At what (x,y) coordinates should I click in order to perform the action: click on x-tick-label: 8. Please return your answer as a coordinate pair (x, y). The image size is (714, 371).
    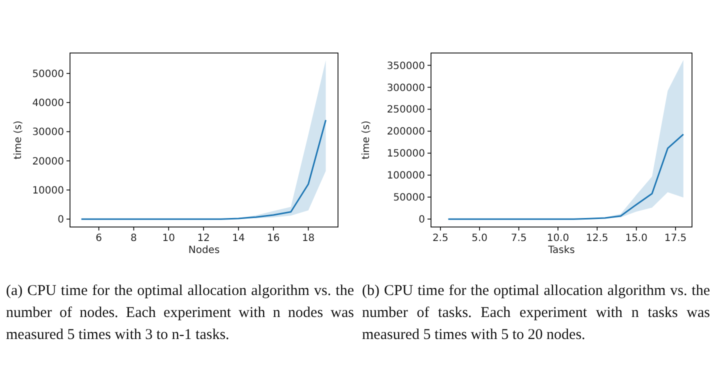
    Looking at the image, I should click on (133, 238).